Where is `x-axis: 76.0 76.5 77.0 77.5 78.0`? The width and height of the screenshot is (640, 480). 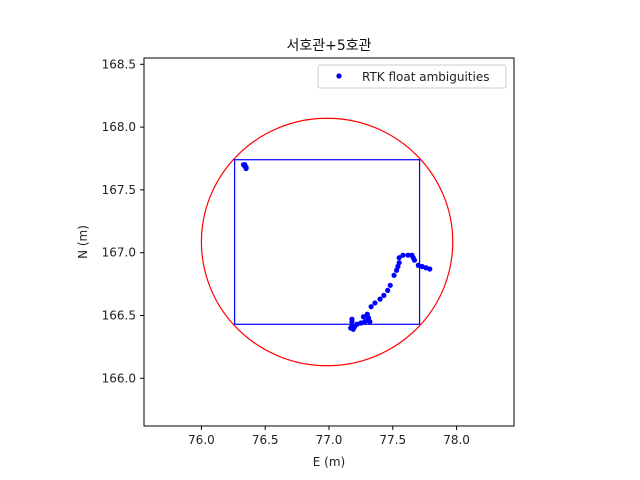 x-axis: 76.0 76.5 77.0 77.5 78.0 is located at coordinates (329, 436).